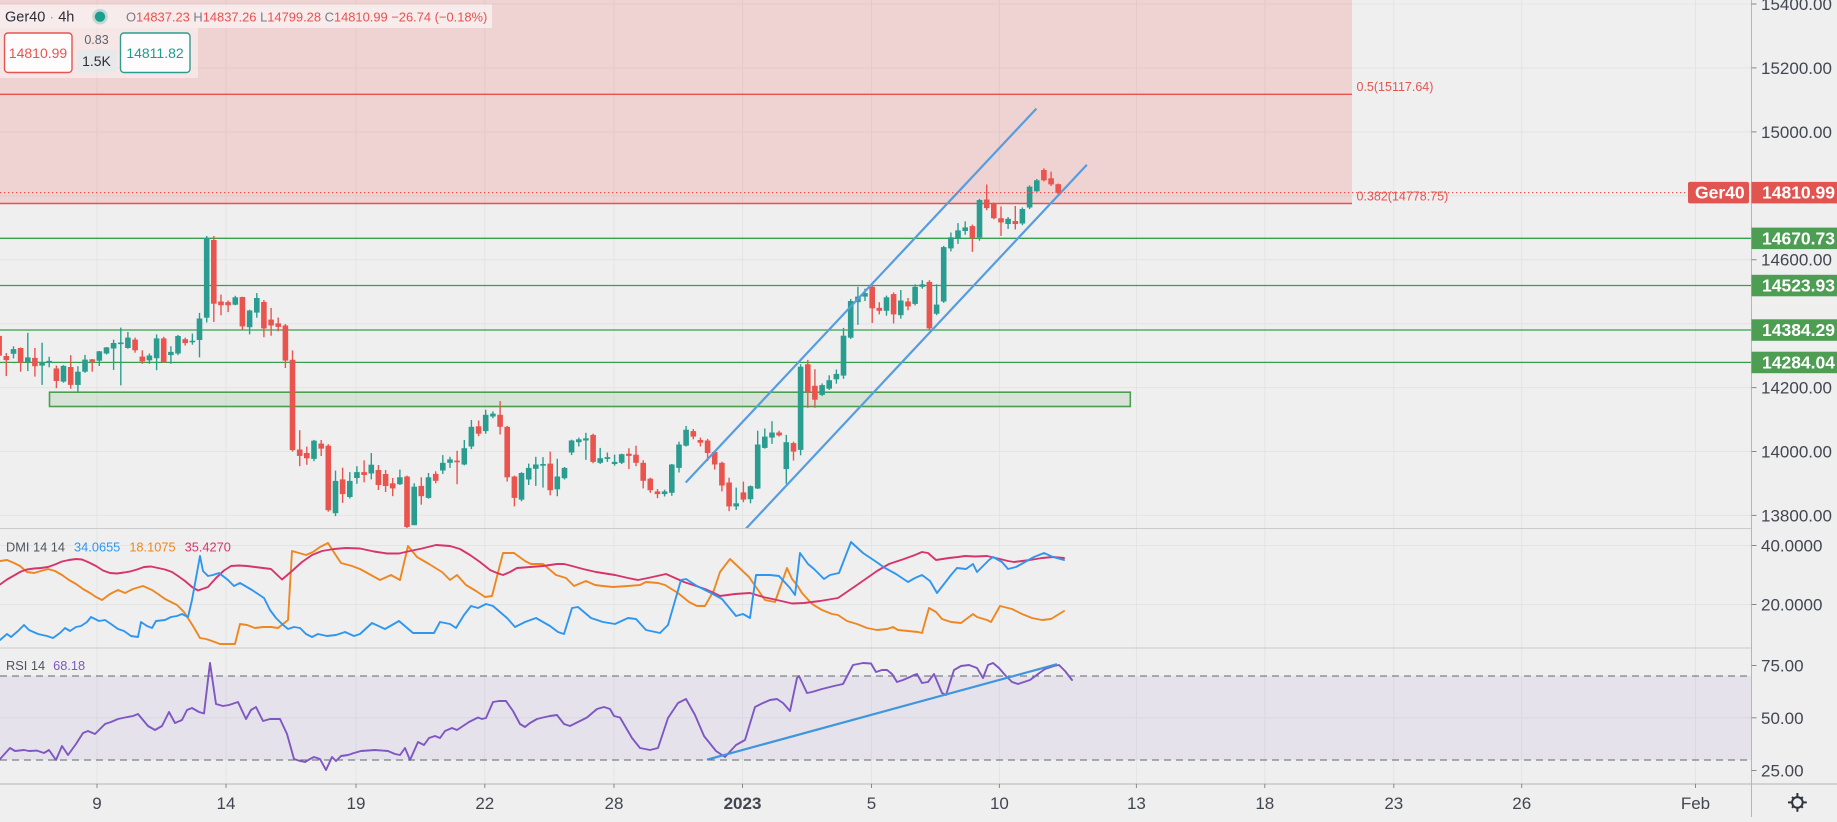 The width and height of the screenshot is (1837, 822). I want to click on svg-text: Feb, so click(1695, 803).